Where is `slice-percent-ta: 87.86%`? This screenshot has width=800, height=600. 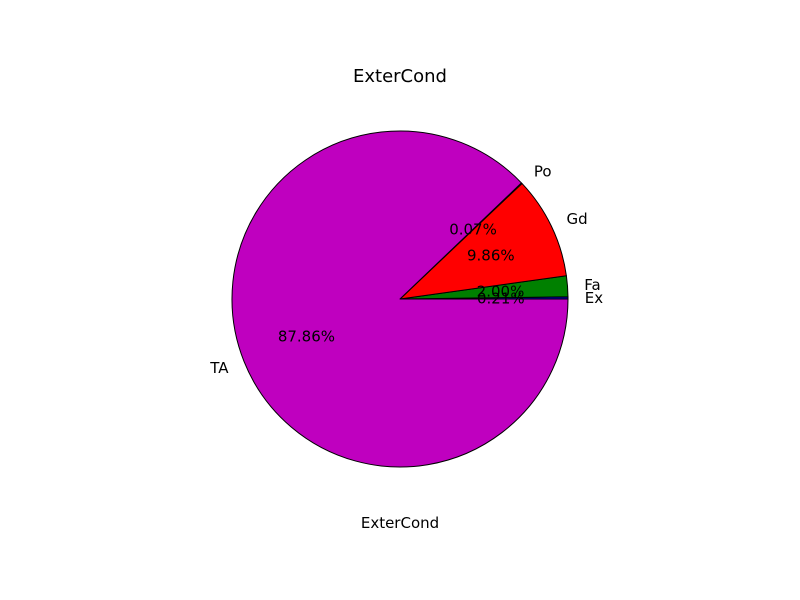 slice-percent-ta: 87.86% is located at coordinates (306, 337).